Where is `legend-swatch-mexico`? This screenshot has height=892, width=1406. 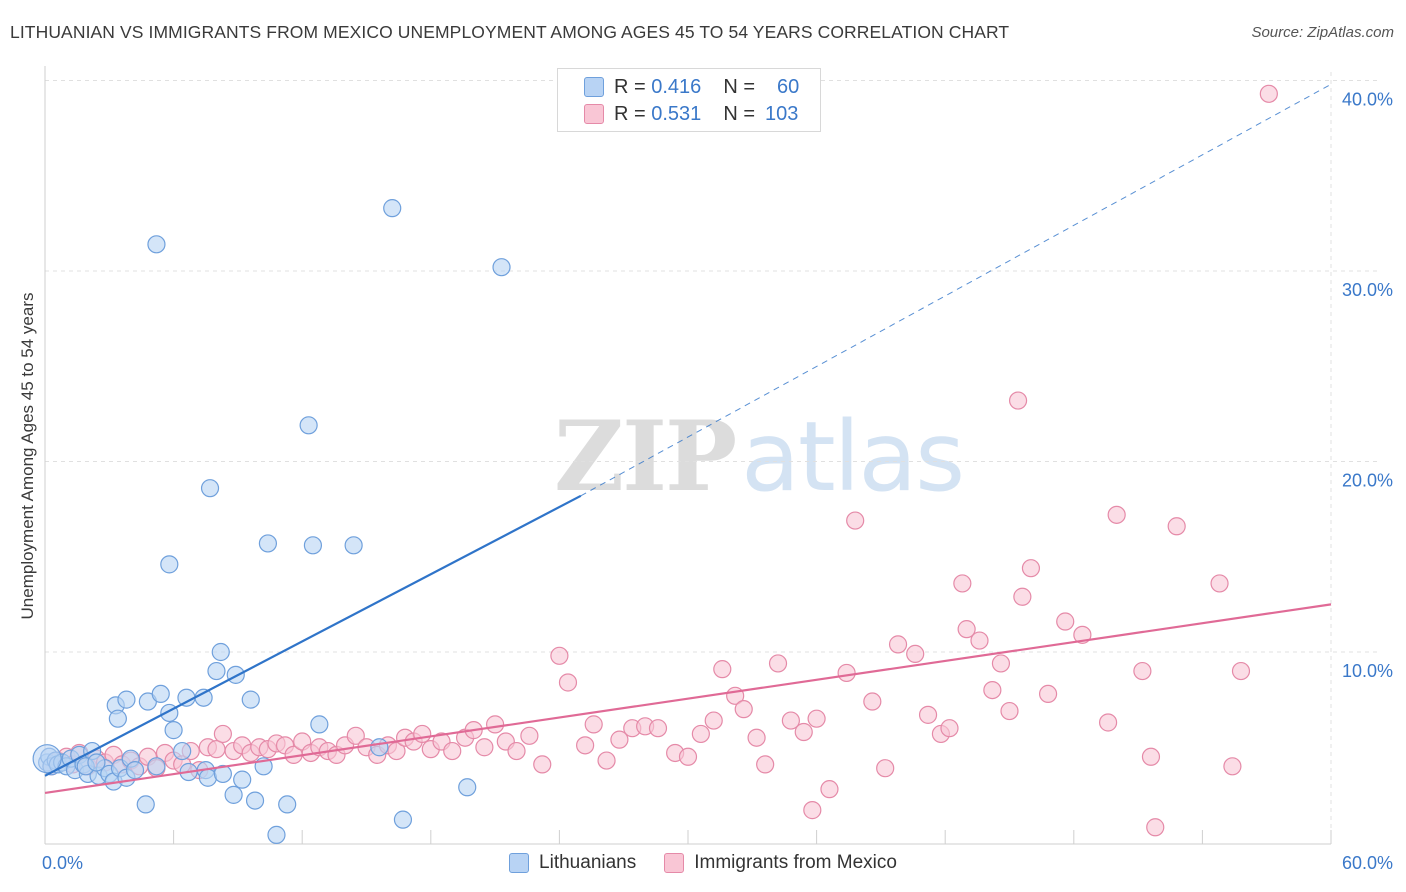 legend-swatch-mexico is located at coordinates (674, 863).